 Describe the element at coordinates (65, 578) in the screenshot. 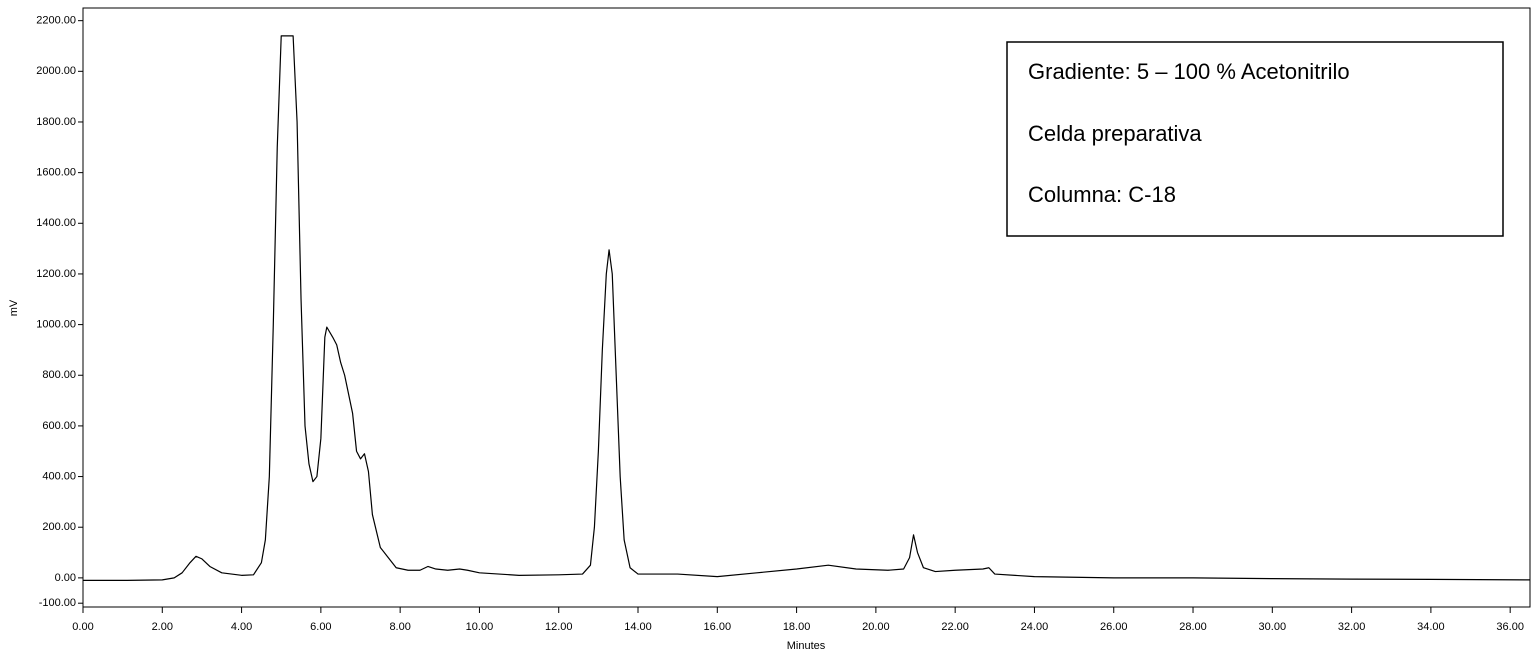

I see `y-tick-label: 0.00` at that location.